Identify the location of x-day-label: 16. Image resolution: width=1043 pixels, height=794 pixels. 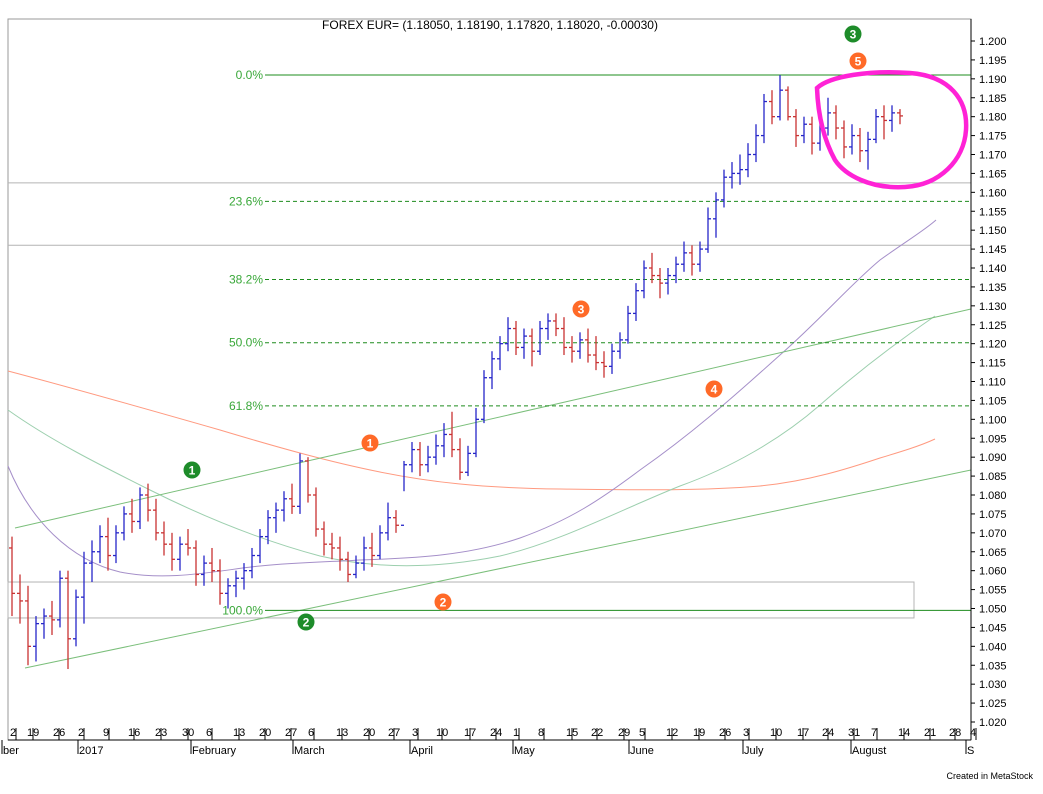
(134, 733).